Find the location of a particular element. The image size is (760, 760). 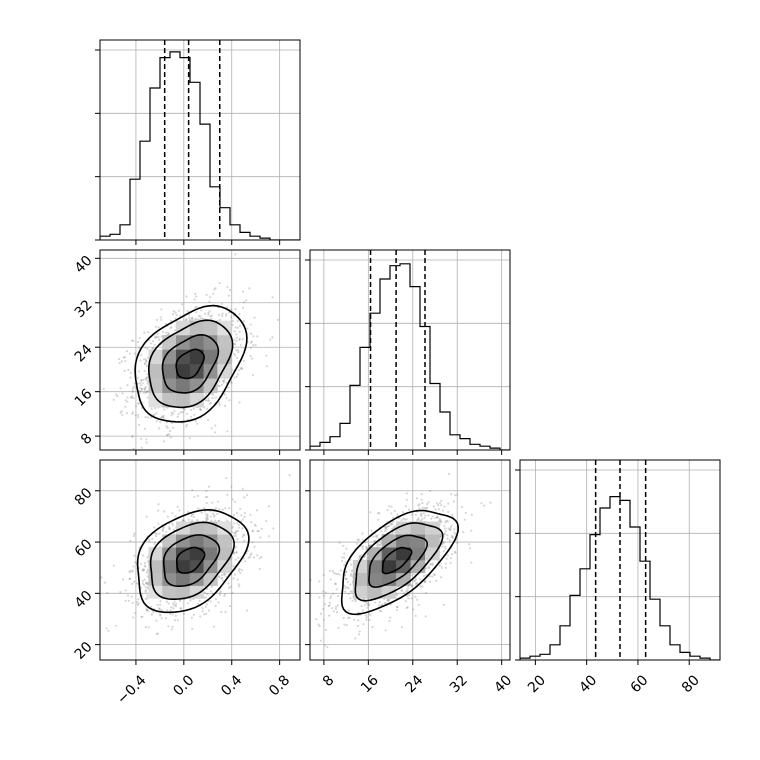

y-tick-label: 24 is located at coordinates (84, 354).